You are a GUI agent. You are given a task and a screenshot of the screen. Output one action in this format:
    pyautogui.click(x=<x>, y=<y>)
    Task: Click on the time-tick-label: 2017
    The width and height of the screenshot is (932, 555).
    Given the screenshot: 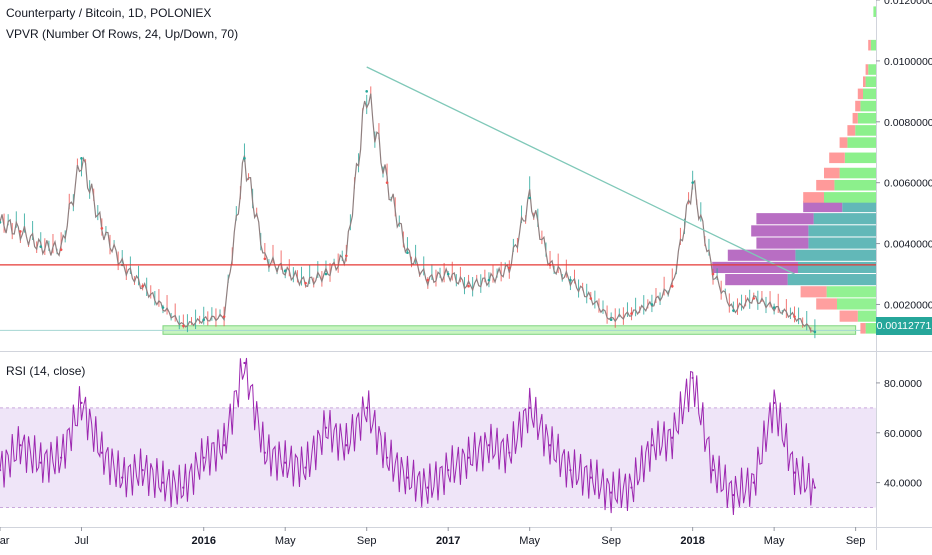 What is the action you would take?
    pyautogui.click(x=448, y=541)
    